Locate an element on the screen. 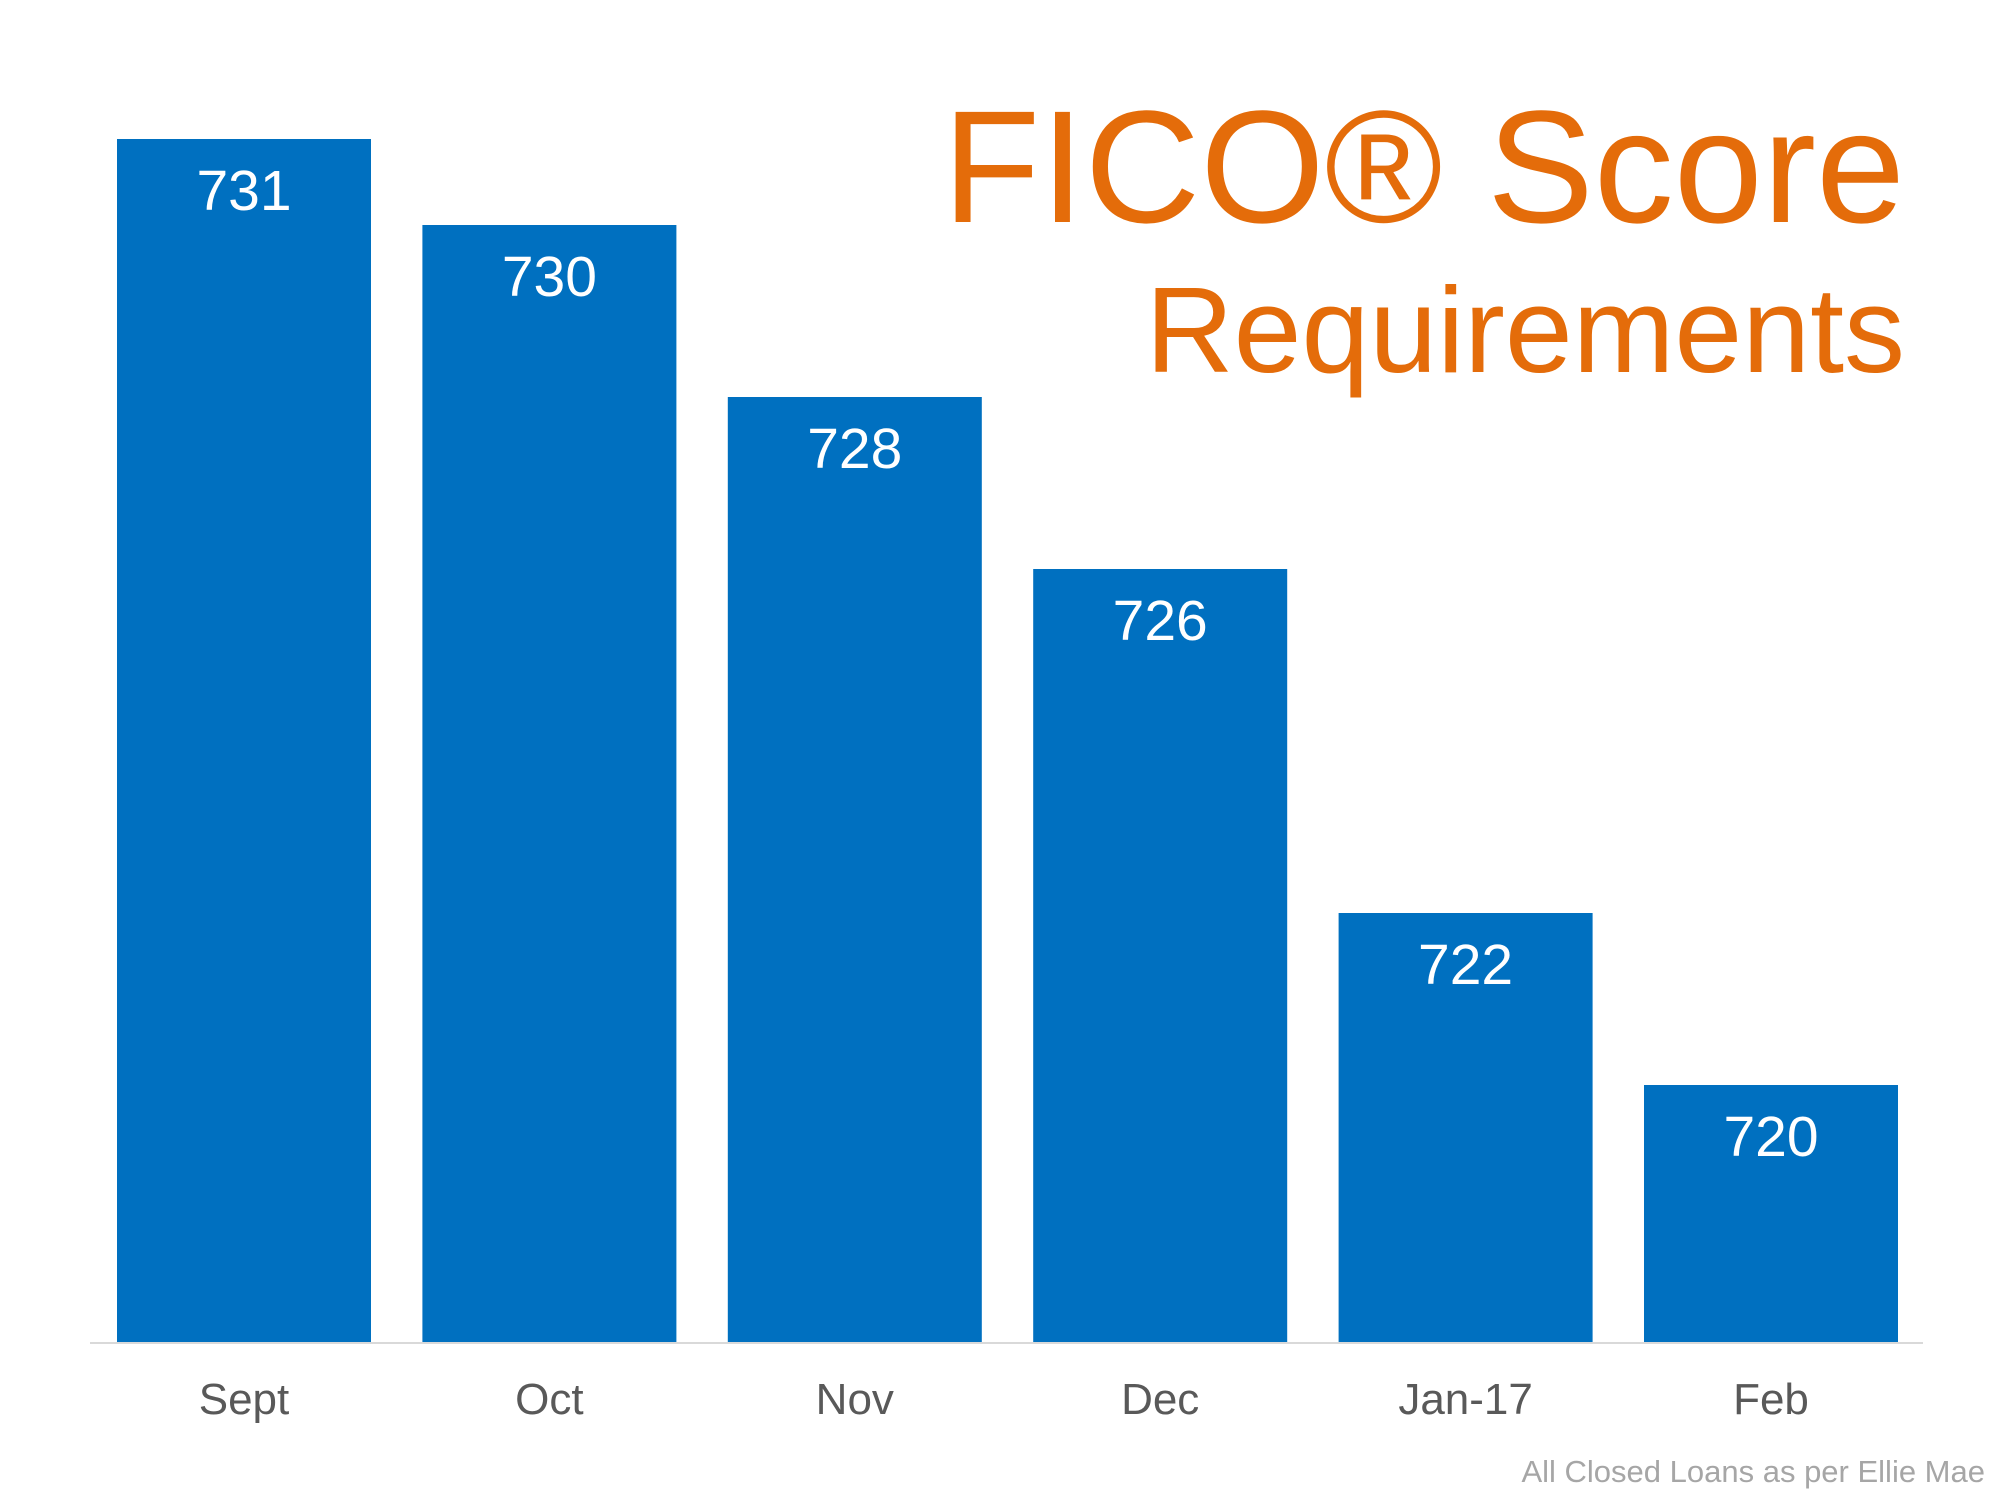 The height and width of the screenshot is (1500, 2000). value-label: 730 is located at coordinates (549, 277).